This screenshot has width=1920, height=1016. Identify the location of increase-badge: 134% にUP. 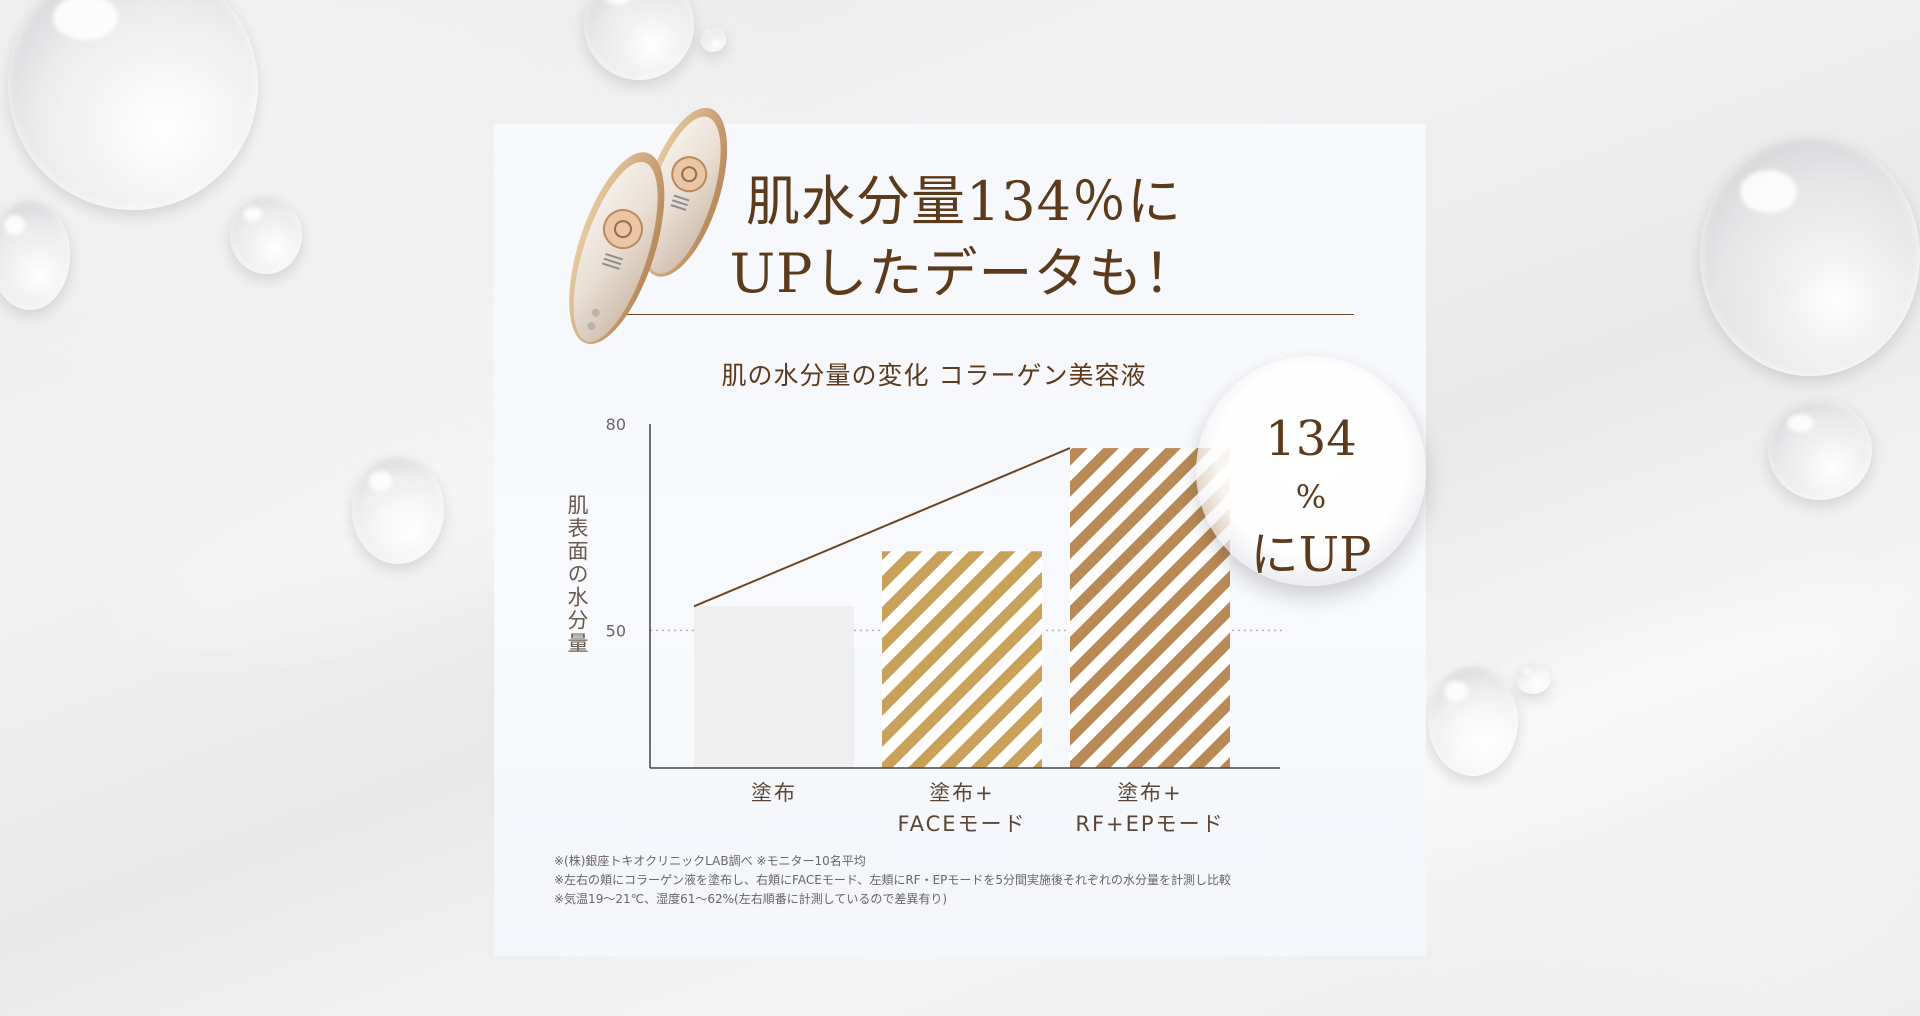
(1311, 471).